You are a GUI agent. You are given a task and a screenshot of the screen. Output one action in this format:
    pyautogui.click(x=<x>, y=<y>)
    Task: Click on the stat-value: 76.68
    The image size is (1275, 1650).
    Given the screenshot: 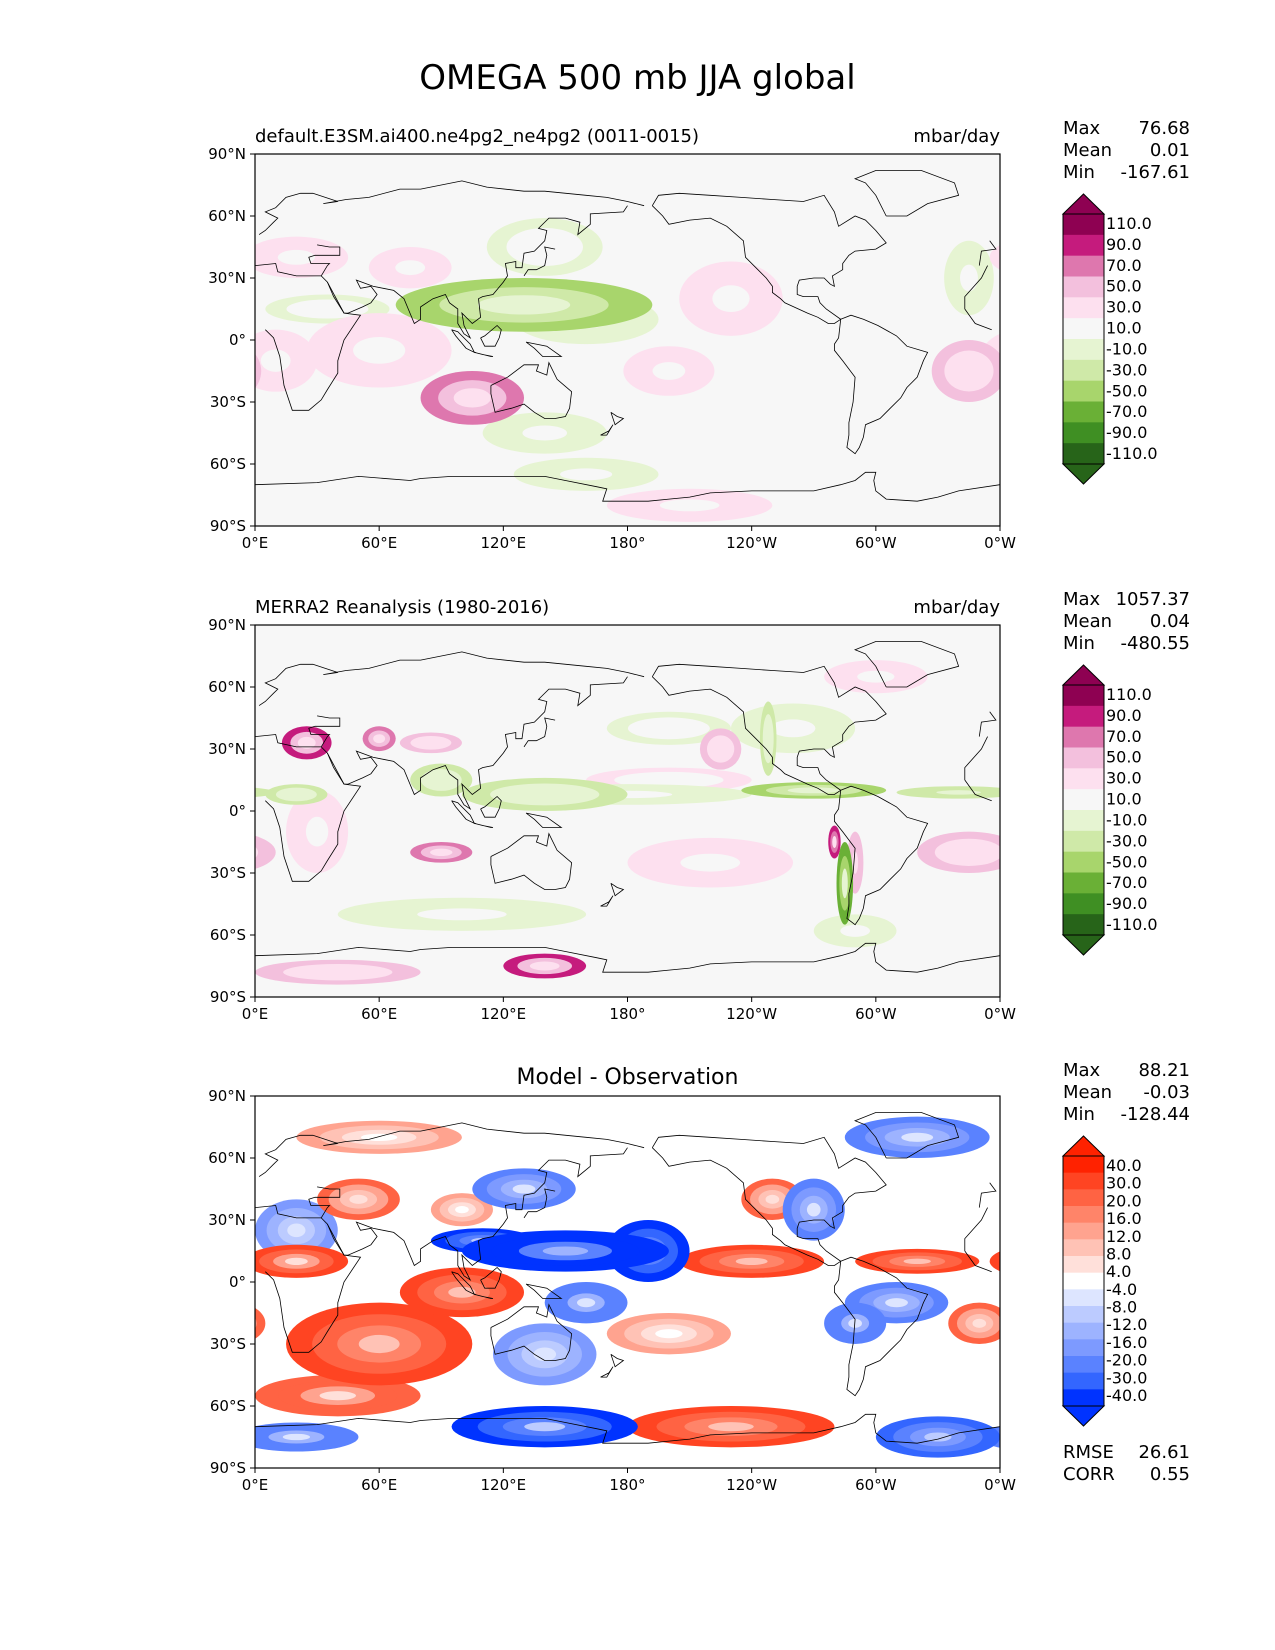 What is the action you would take?
    pyautogui.click(x=1164, y=128)
    